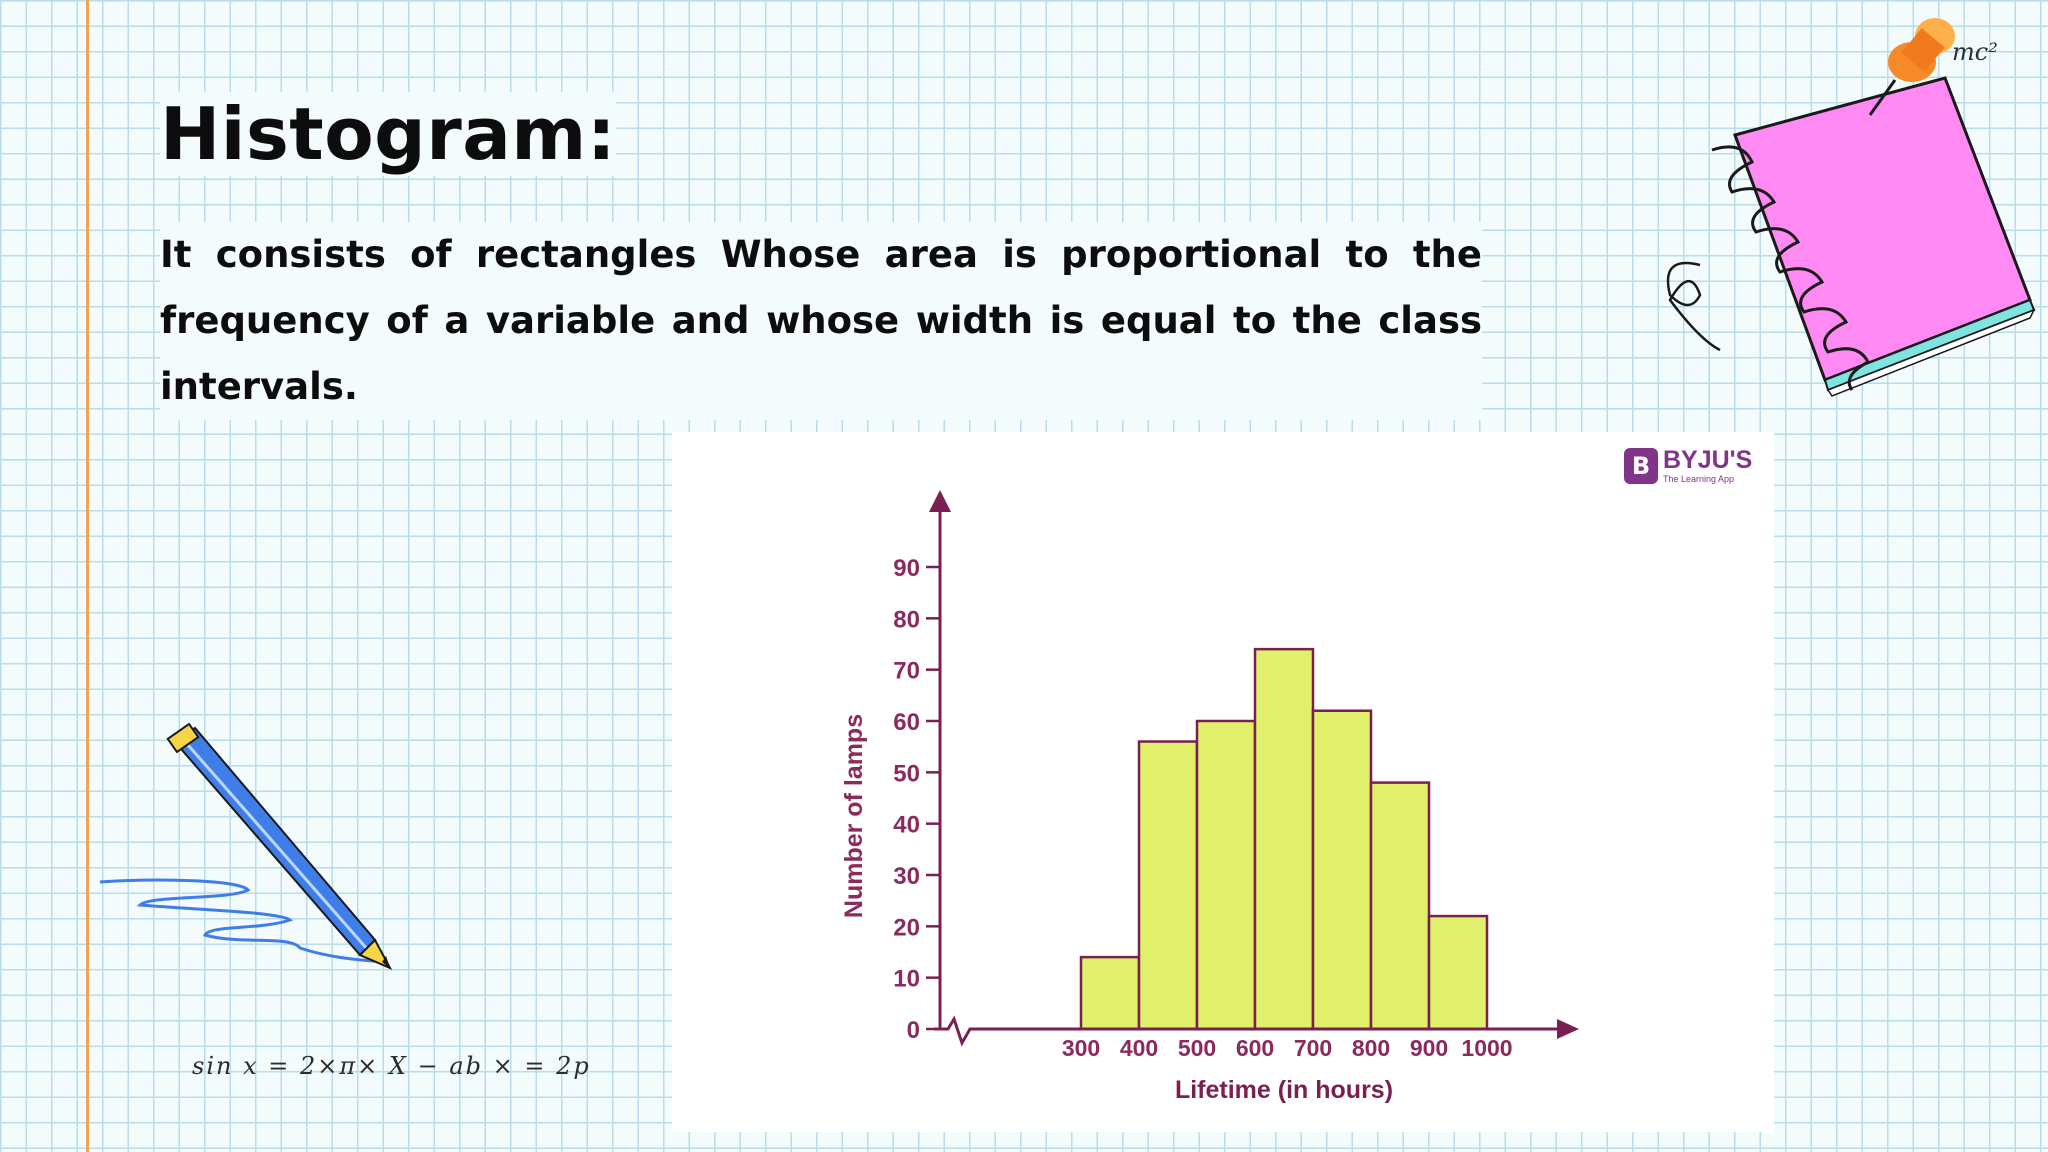  Describe the element at coordinates (906, 825) in the screenshot. I see `y-tick-label: 40` at that location.